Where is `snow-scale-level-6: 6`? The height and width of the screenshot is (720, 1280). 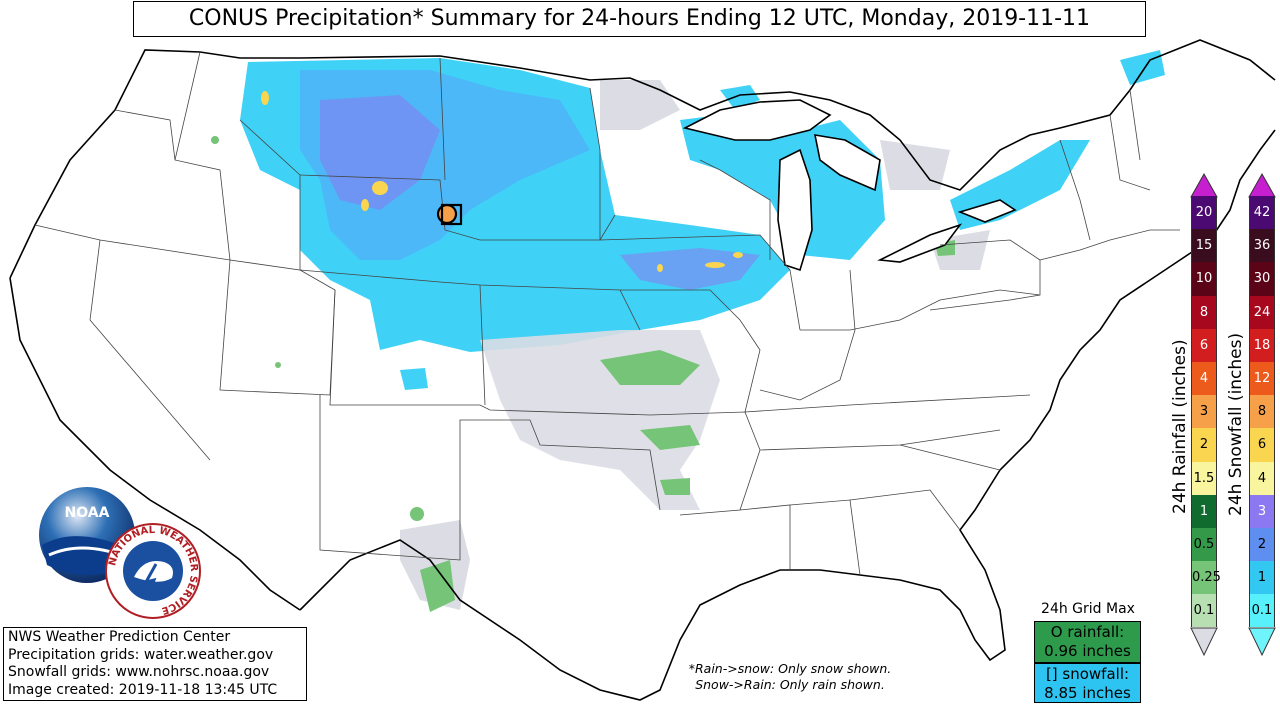 snow-scale-level-6: 6 is located at coordinates (1262, 445).